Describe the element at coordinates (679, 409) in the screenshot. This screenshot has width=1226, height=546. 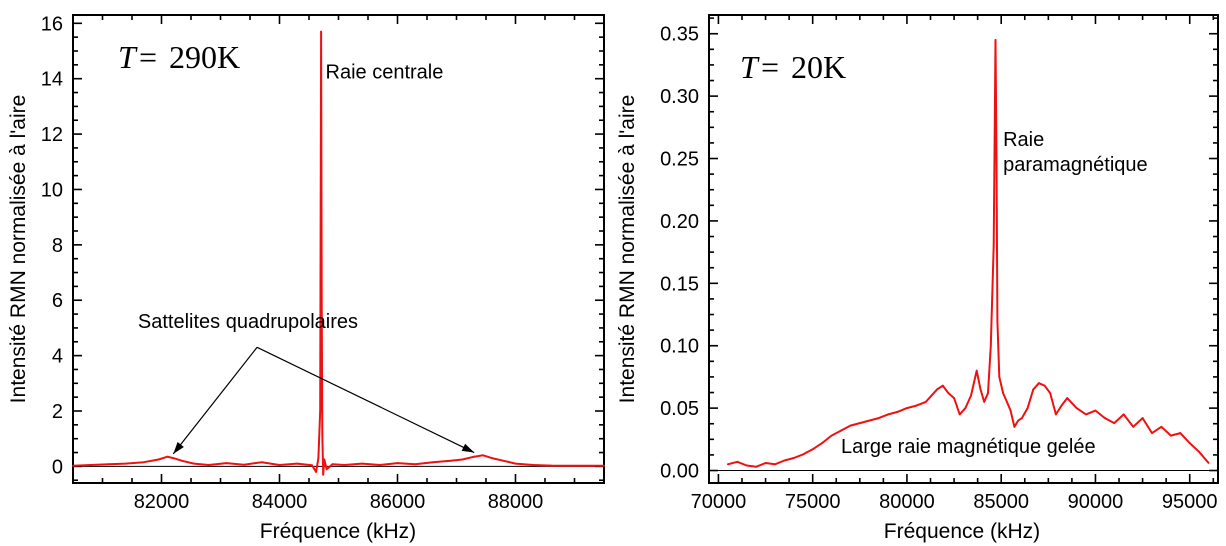
I see `y-tick-label: 0.05` at that location.